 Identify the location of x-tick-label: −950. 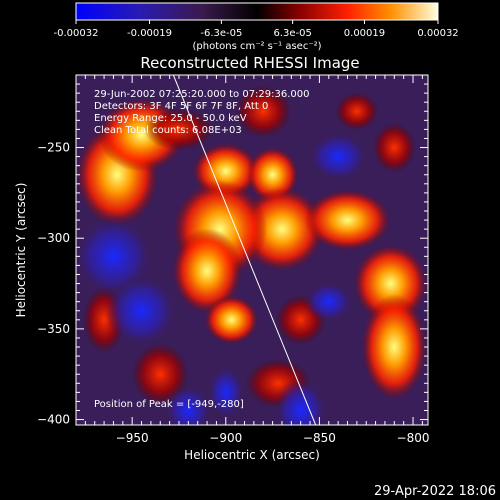
(132, 438).